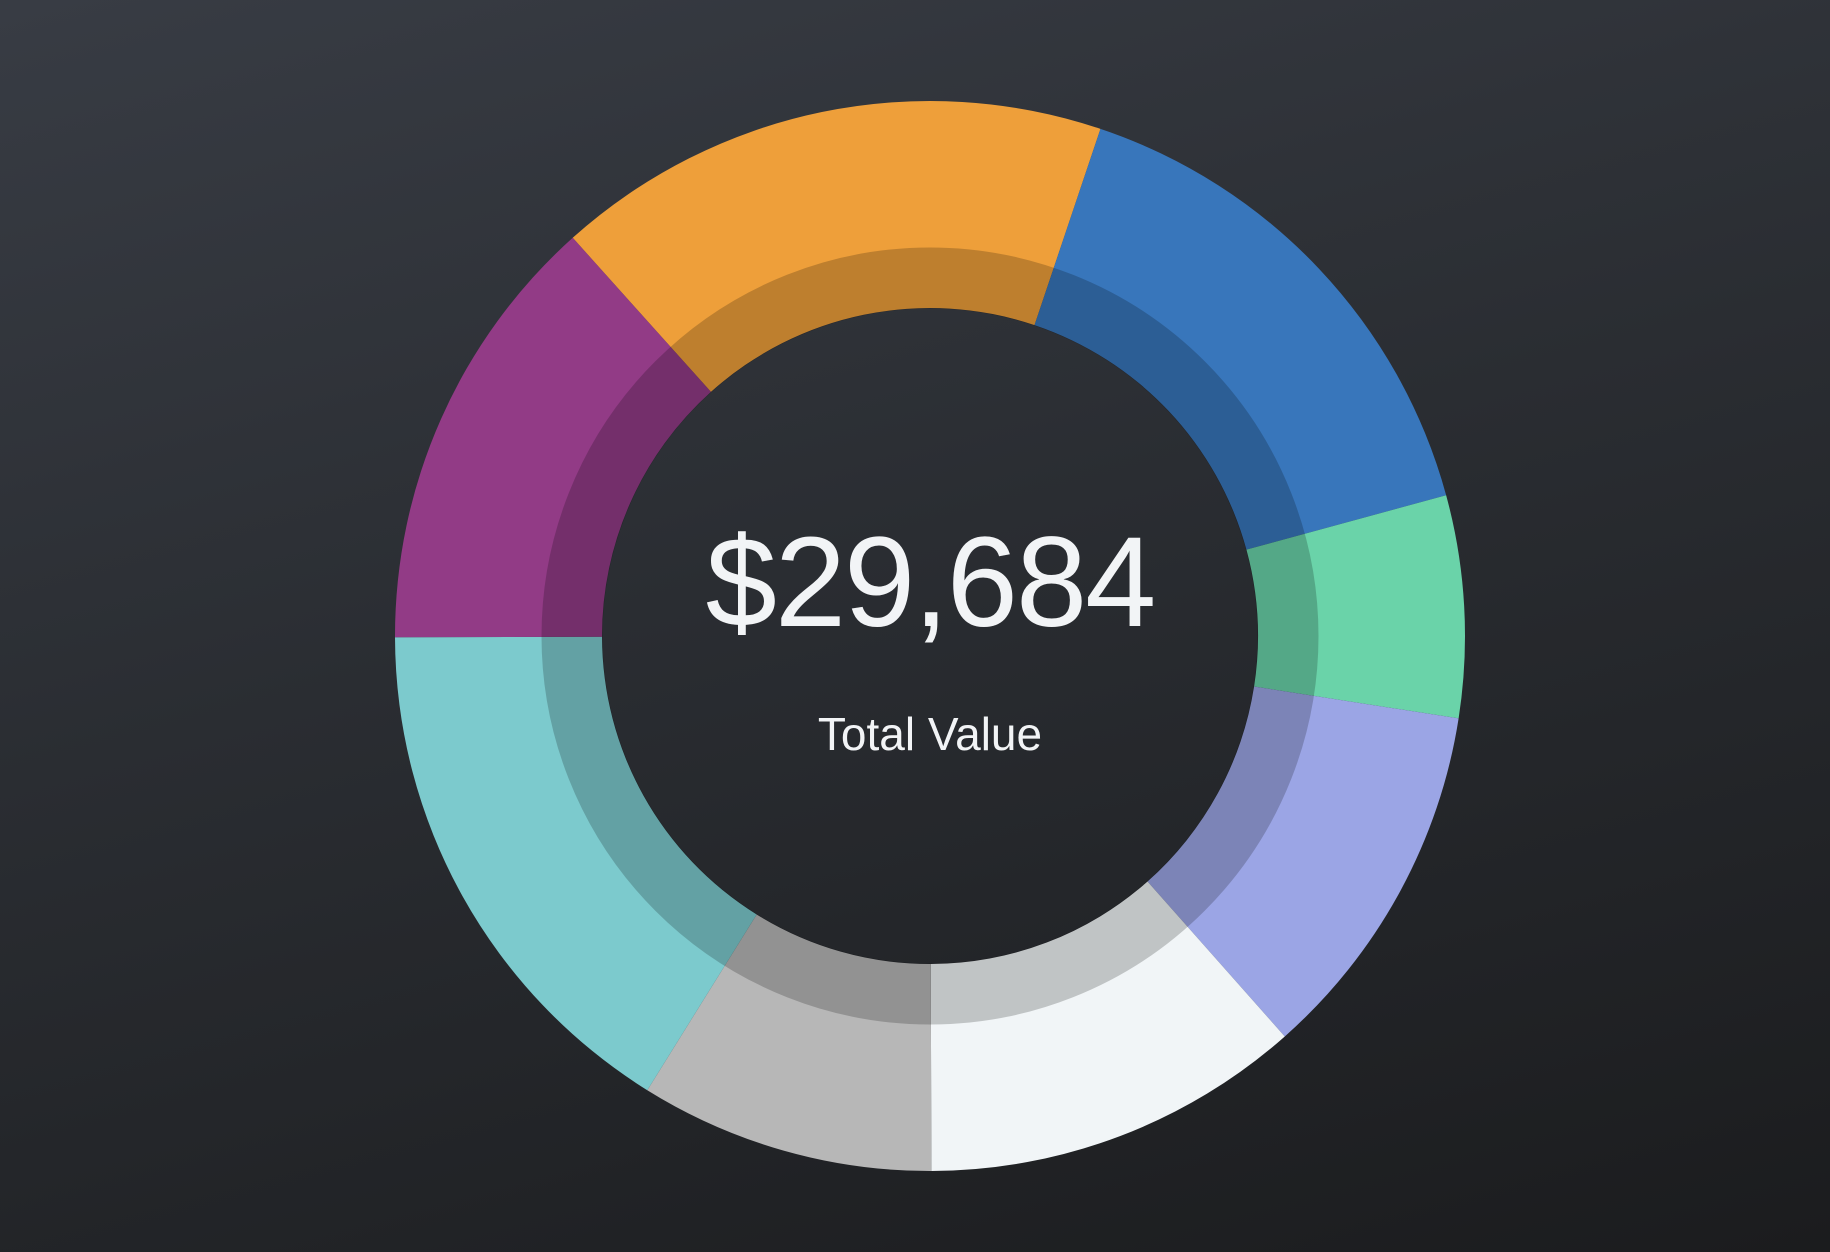 Image resolution: width=1830 pixels, height=1252 pixels. What do you see at coordinates (930, 734) in the screenshot?
I see `total-label: Total Value` at bounding box center [930, 734].